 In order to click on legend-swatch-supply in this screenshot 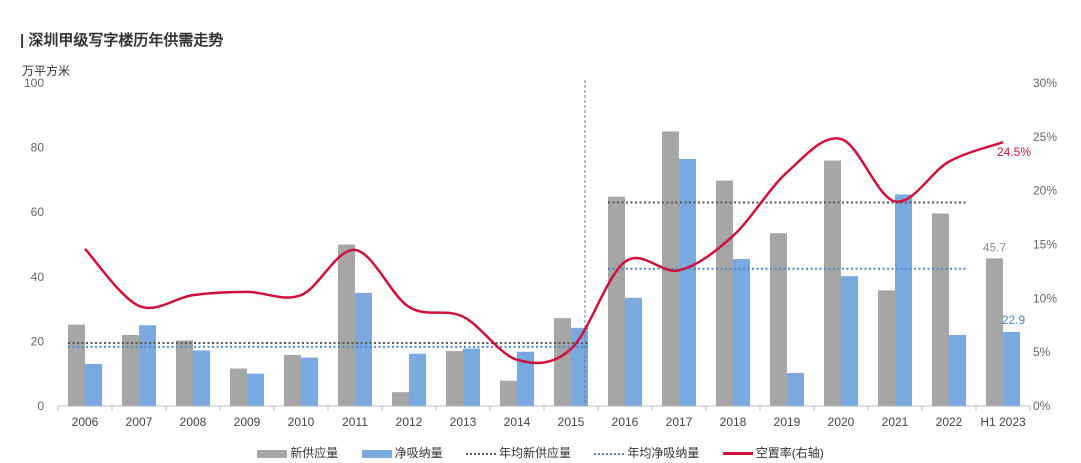, I will do `click(272, 453)`.